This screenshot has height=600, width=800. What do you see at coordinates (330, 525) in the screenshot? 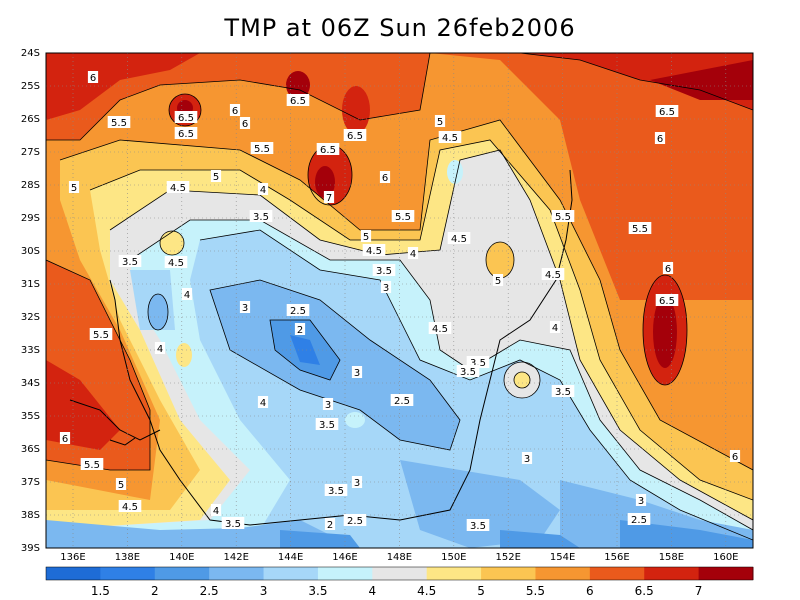
I see `contour-label: 2` at bounding box center [330, 525].